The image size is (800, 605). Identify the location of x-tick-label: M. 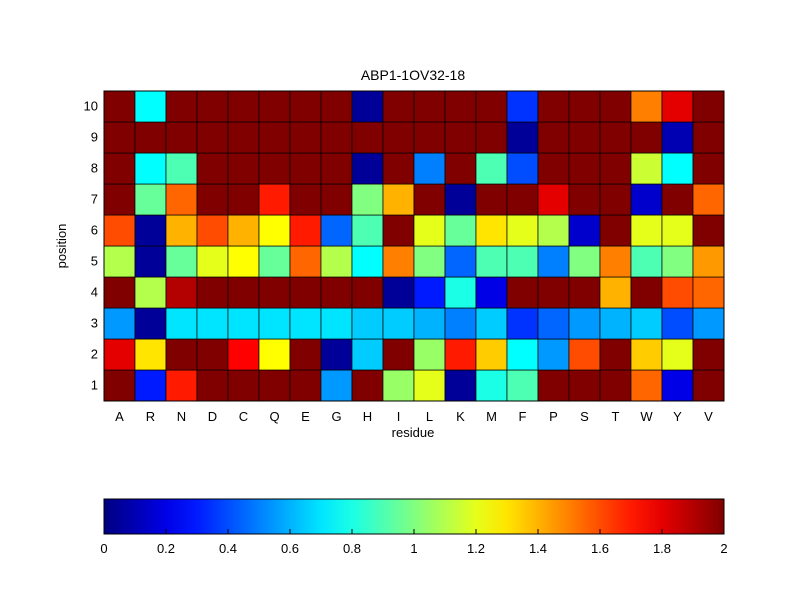
(491, 416).